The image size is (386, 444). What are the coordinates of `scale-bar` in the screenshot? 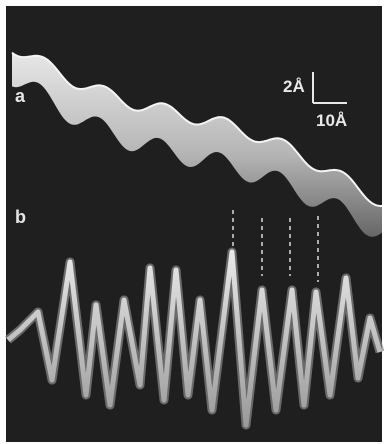 It's located at (329, 88).